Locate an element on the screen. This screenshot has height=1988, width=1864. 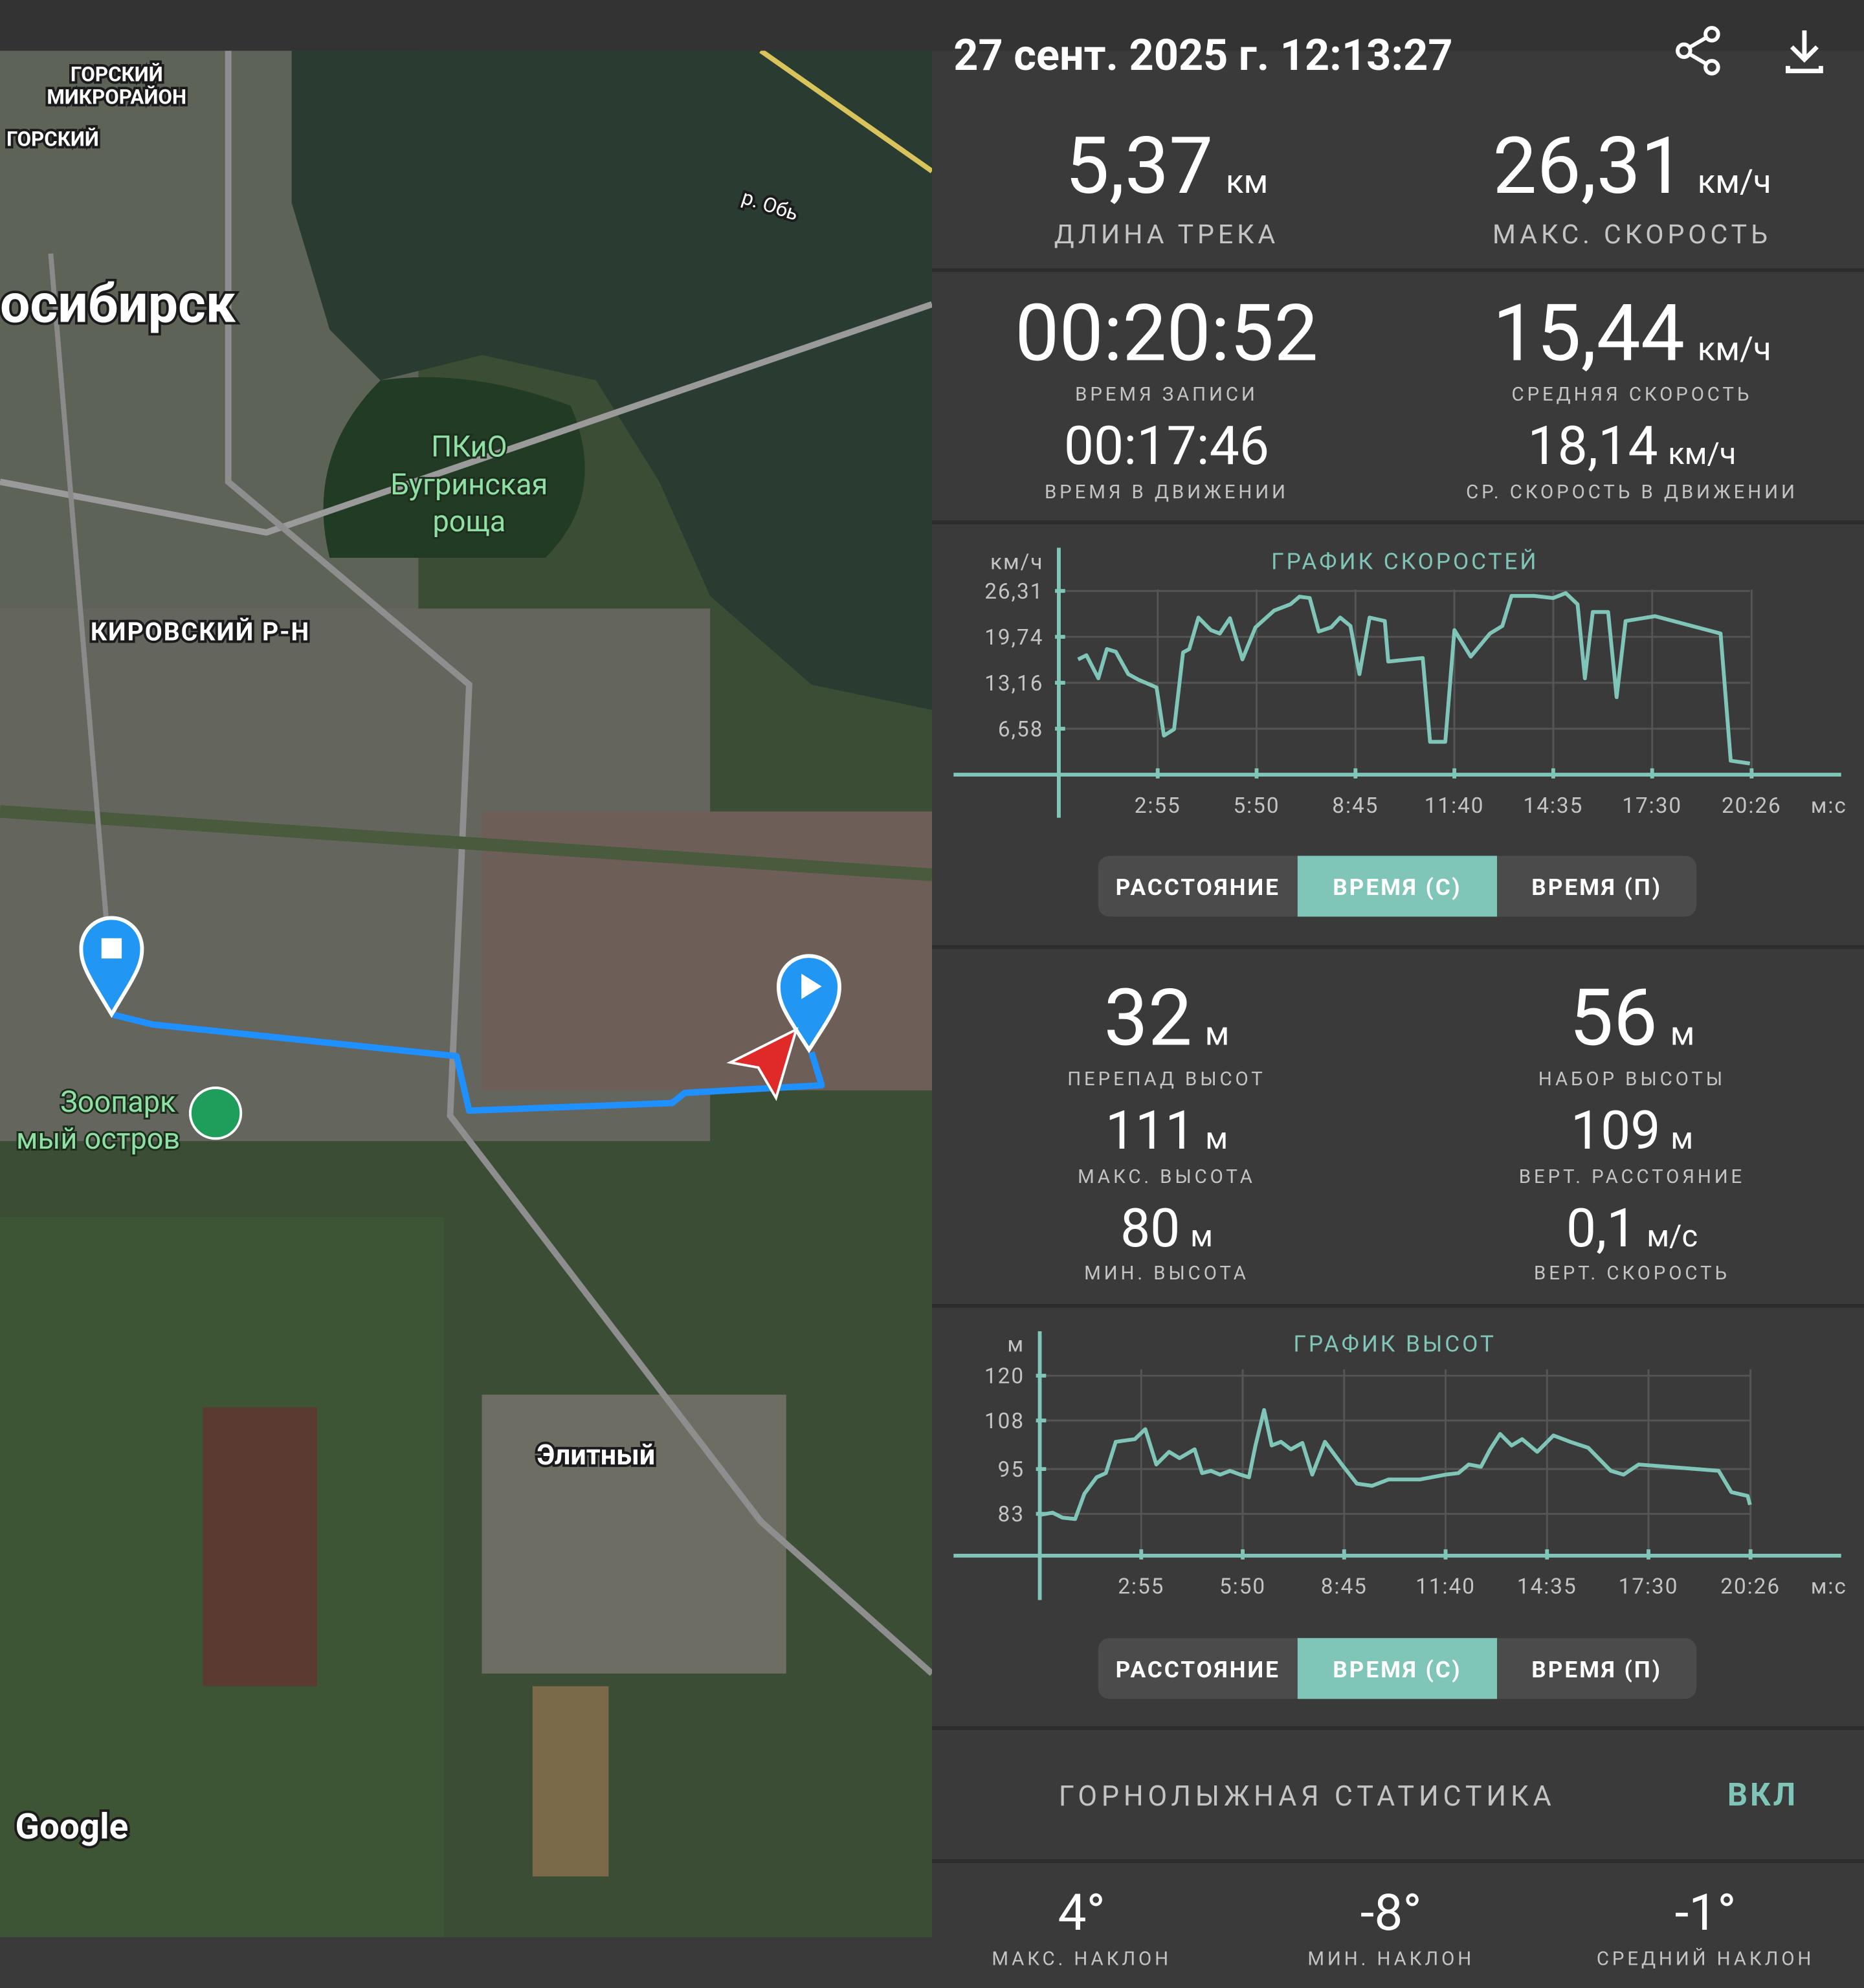
x-axis-label: м:с is located at coordinates (1829, 806).